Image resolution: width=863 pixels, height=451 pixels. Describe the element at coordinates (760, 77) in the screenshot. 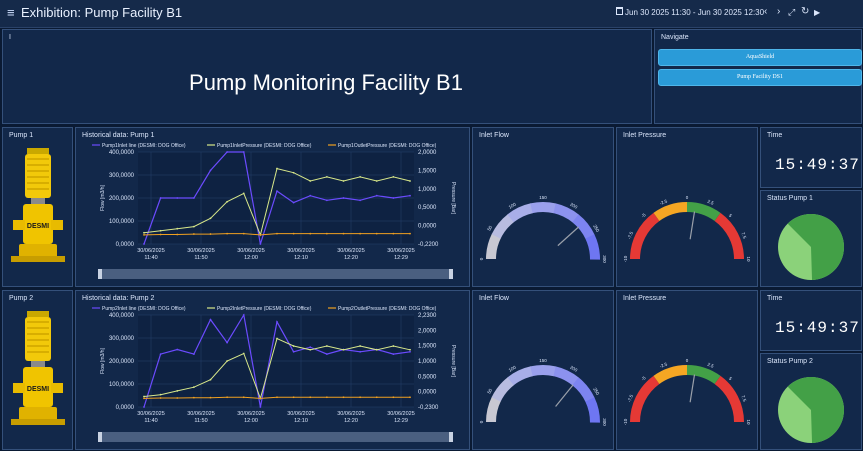

I see `nav-button-pump-facility: Pump Facility DS1` at that location.